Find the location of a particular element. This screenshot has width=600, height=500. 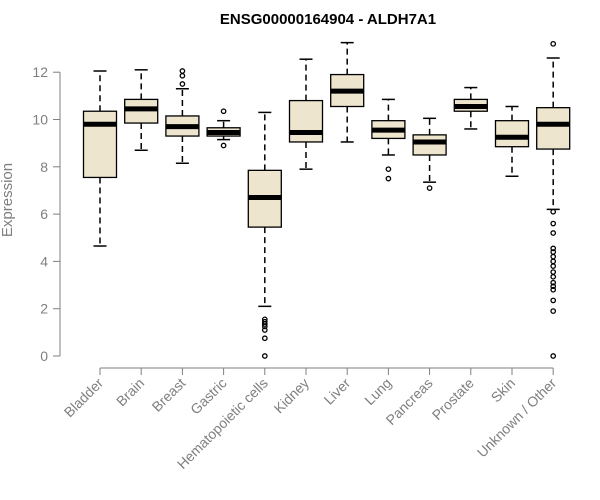

y-tick-label: 4 is located at coordinates (44, 261).